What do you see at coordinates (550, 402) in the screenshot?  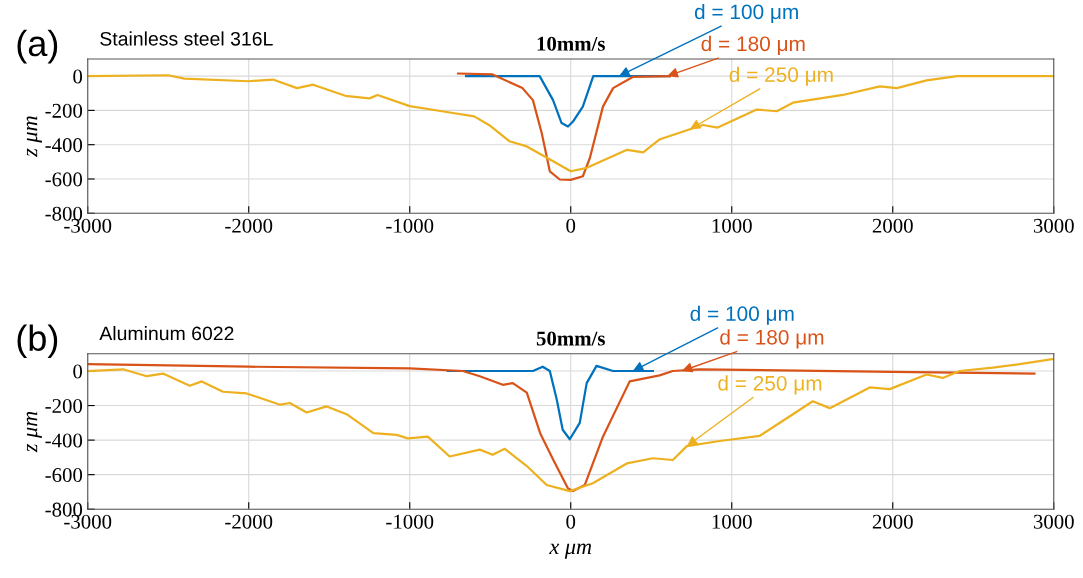 I see `line-series` at bounding box center [550, 402].